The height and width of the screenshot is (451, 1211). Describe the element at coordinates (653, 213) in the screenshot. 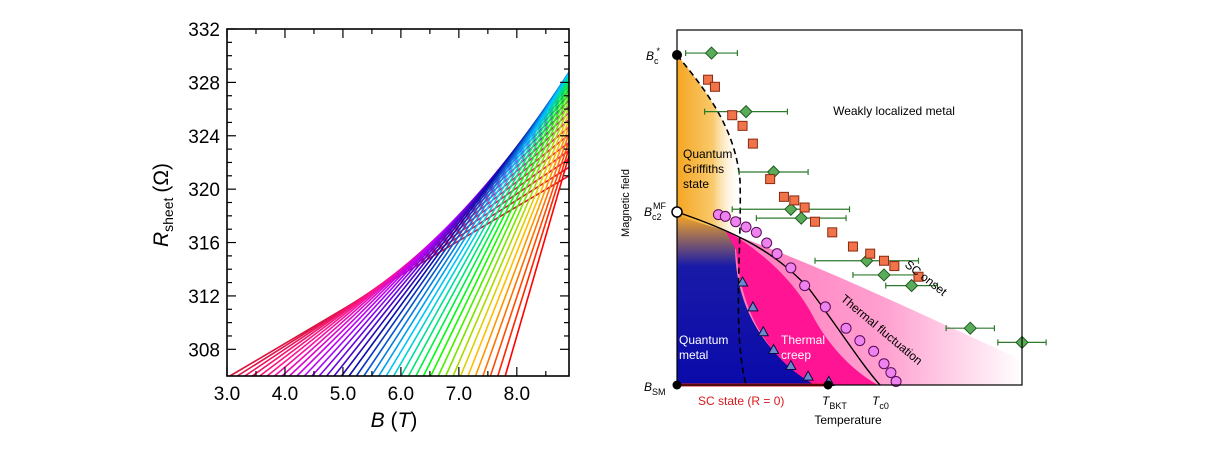

I see `bc2-mf-label: Bc2` at that location.